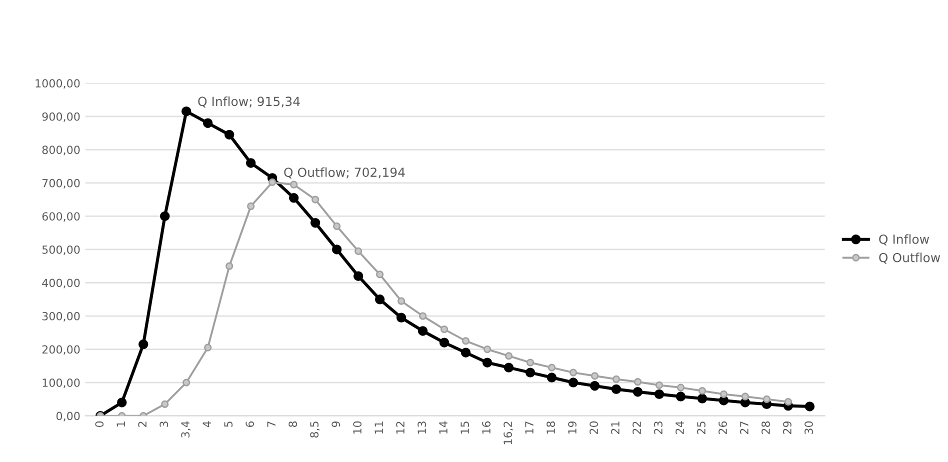  I want to click on x-tick-label: 16, so click(486, 427).